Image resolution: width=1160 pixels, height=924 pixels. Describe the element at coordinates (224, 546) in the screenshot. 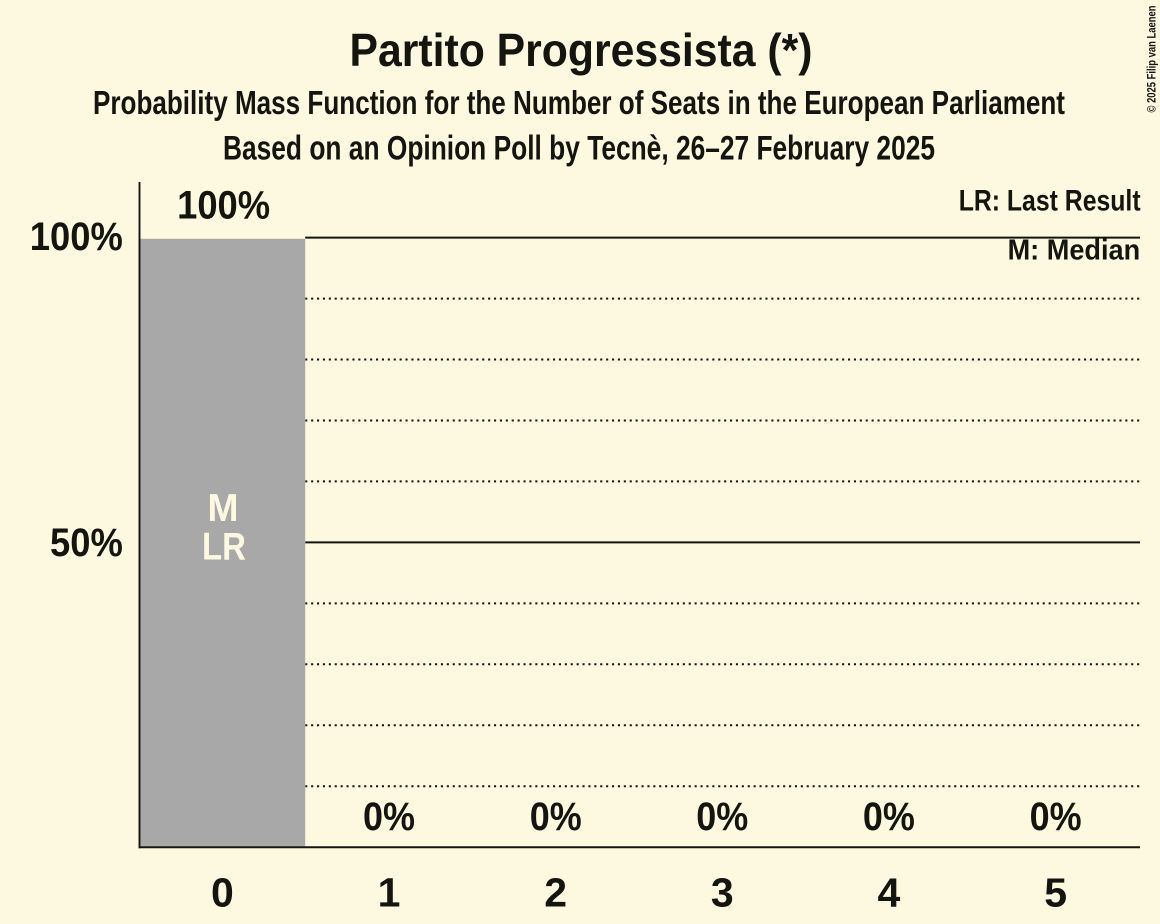

I see `svg-text: LR` at that location.